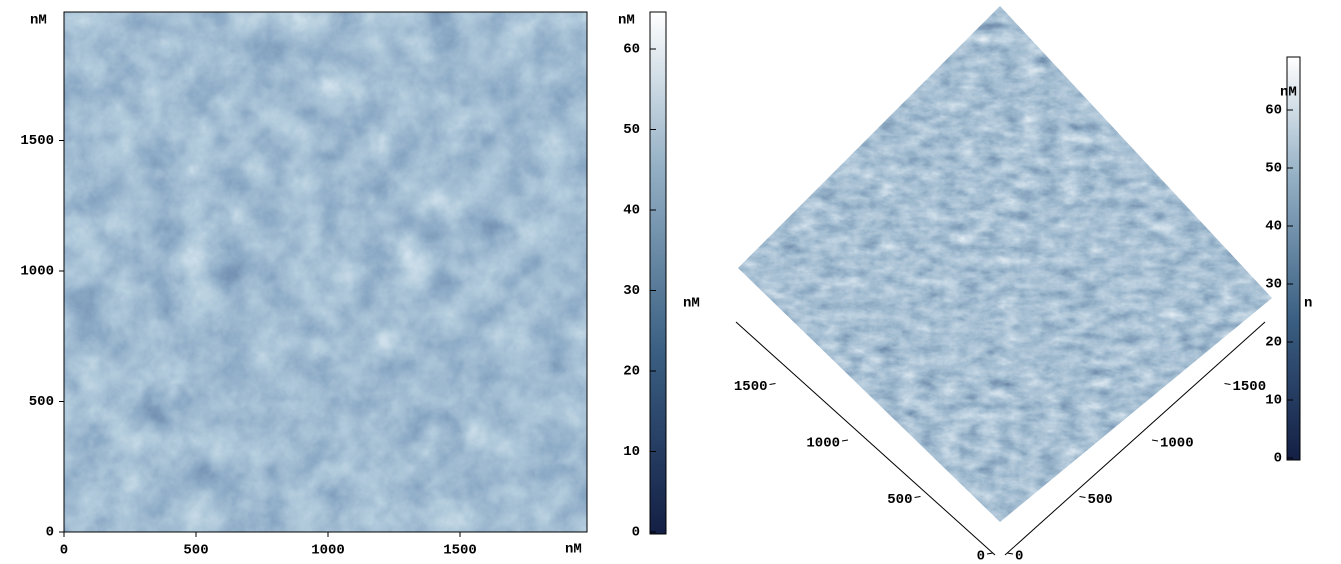 Image resolution: width=1341 pixels, height=564 pixels. Describe the element at coordinates (41, 402) in the screenshot. I see `y-tick-label: 500` at that location.